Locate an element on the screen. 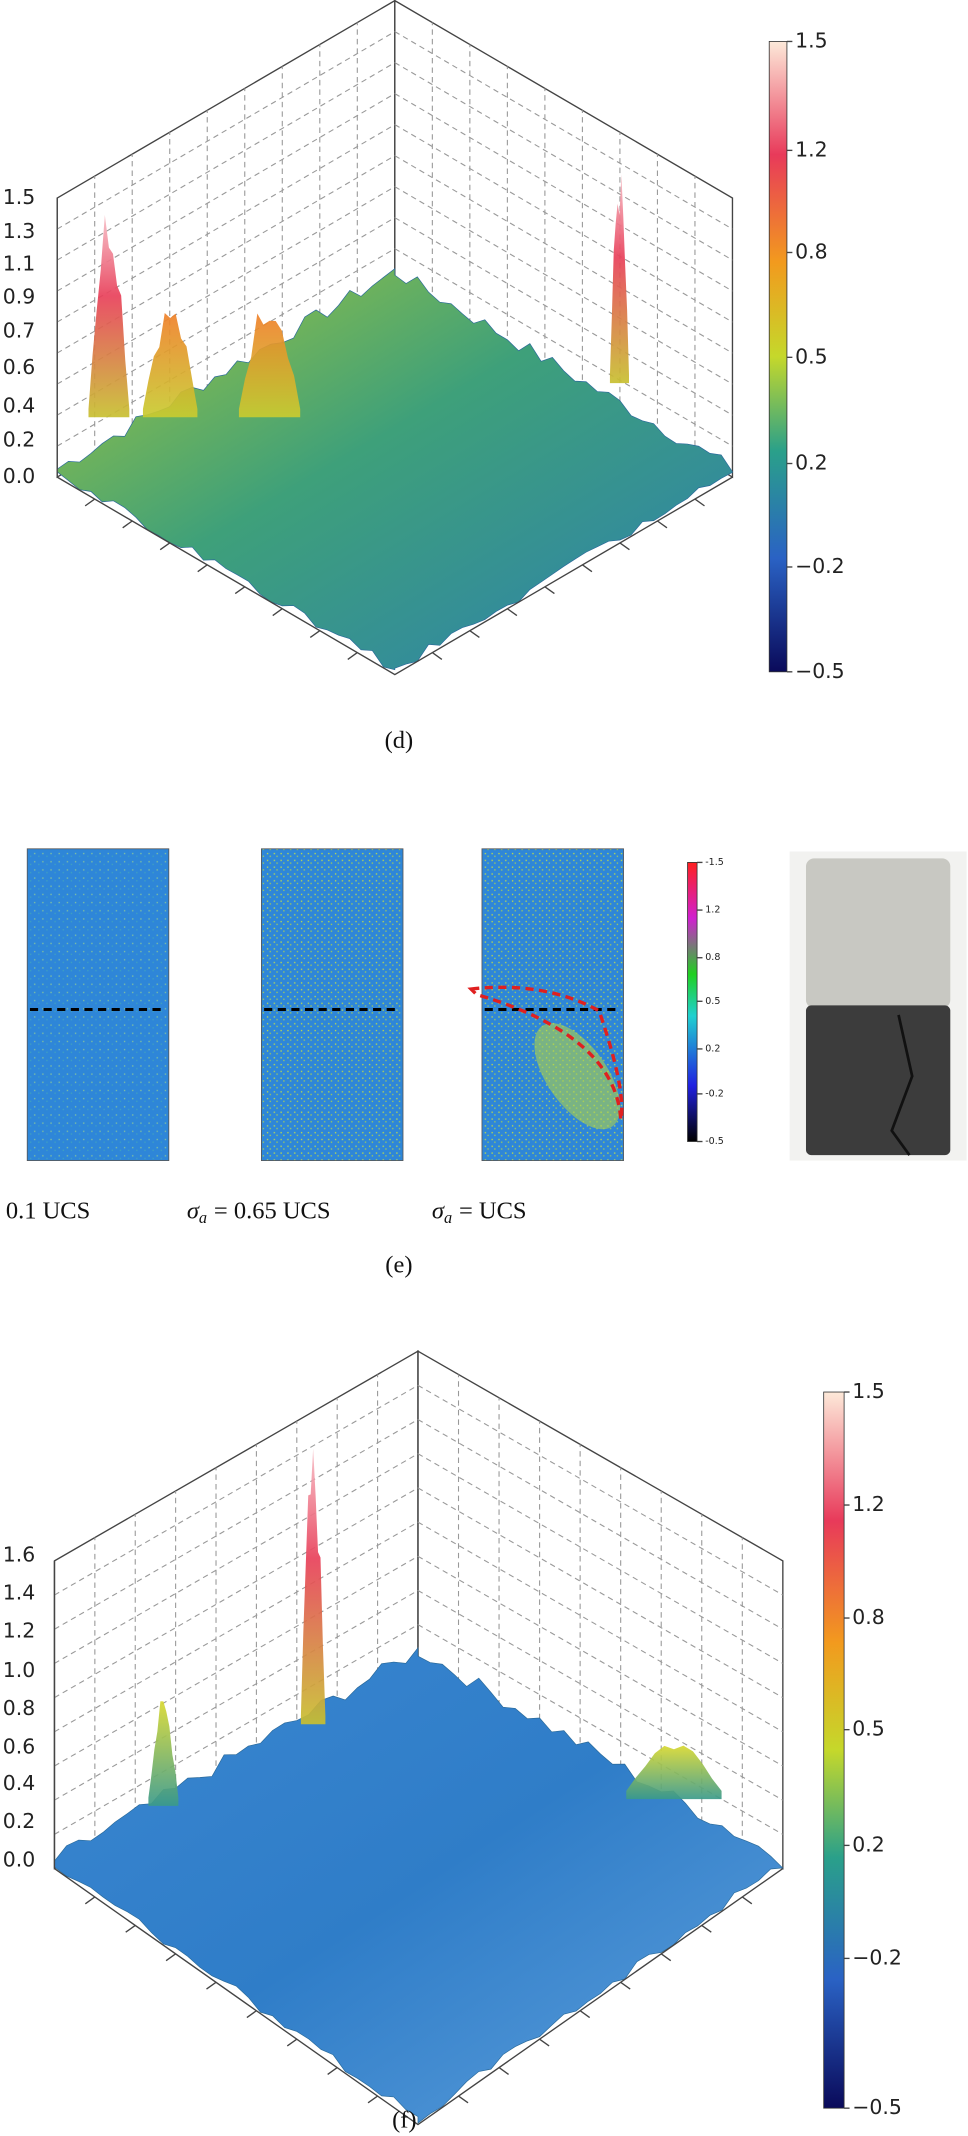 The width and height of the screenshot is (968, 2136). condition-label: σa= 0.1 UCS is located at coordinates (45, 1212).